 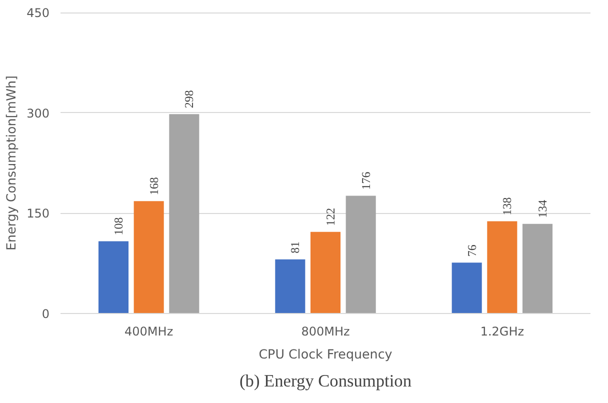 What do you see at coordinates (325, 331) in the screenshot?
I see `x-tick-label: 800MHz` at bounding box center [325, 331].